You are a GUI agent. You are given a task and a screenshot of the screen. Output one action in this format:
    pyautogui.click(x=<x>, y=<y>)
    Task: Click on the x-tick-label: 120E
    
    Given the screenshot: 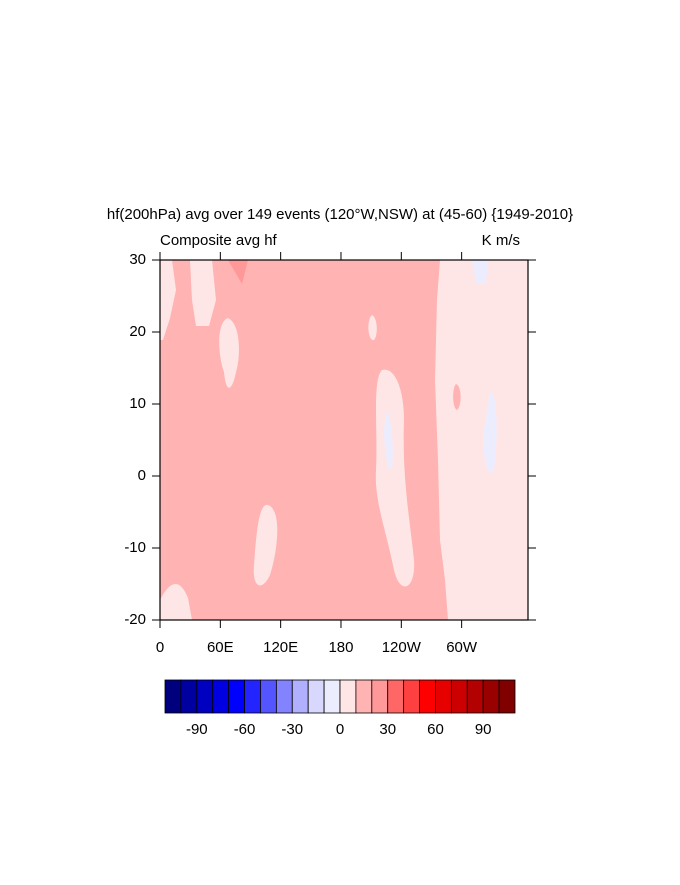 What is the action you would take?
    pyautogui.click(x=280, y=647)
    